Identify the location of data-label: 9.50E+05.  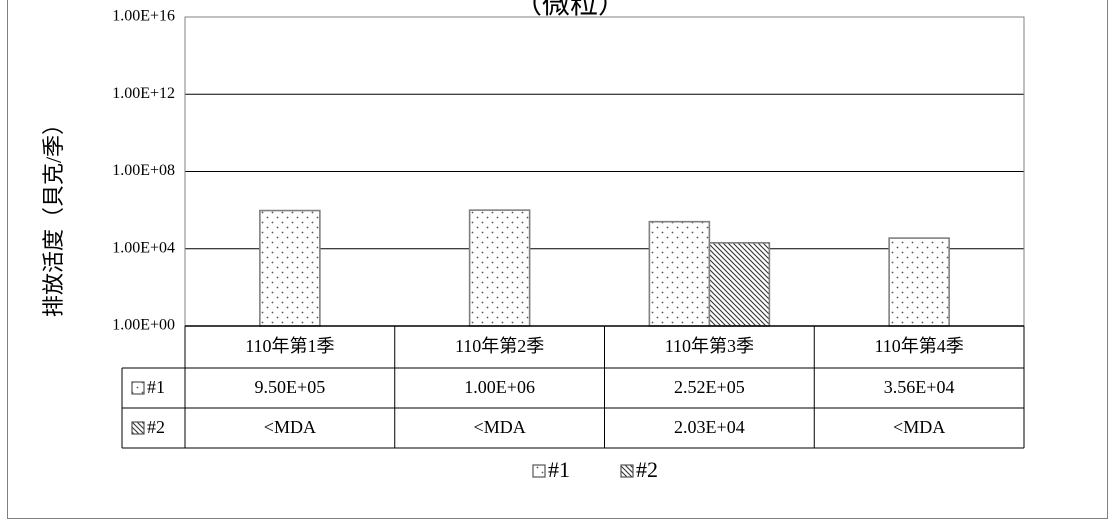
(290, 387).